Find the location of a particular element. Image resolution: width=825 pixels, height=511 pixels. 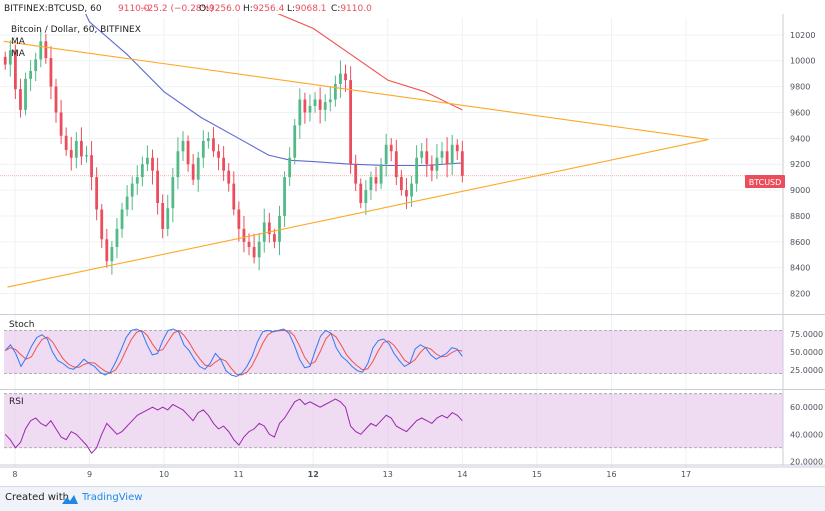

ma-legend-2: MA is located at coordinates (18, 54).